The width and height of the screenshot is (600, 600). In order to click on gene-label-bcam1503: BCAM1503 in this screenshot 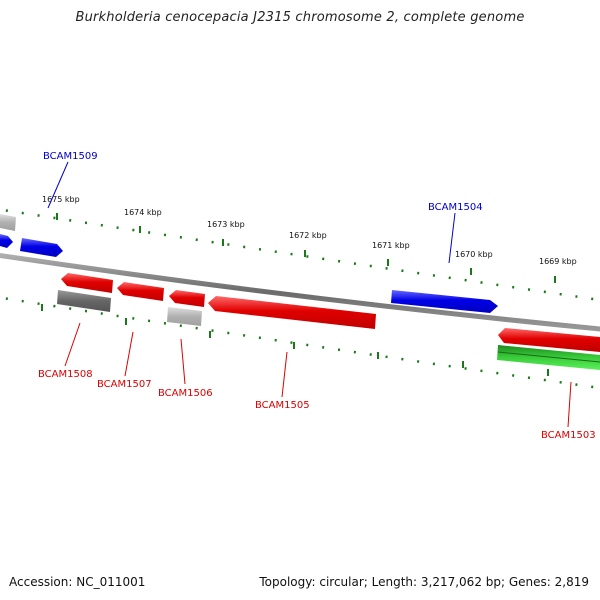, I will do `click(568, 435)`.